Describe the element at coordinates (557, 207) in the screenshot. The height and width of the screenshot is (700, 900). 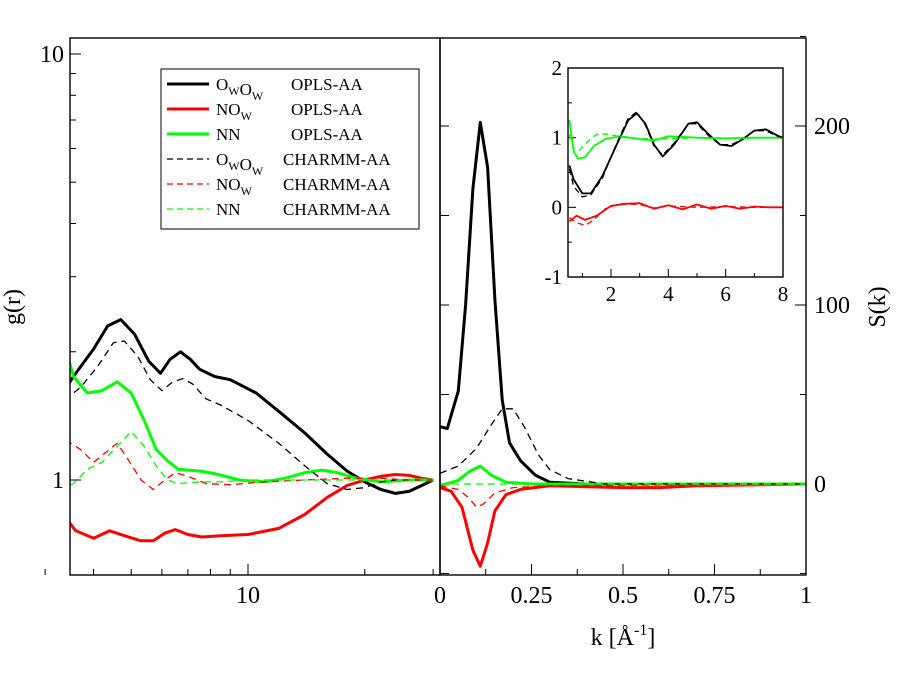
I see `inset-y-tick-label-0: 0` at that location.